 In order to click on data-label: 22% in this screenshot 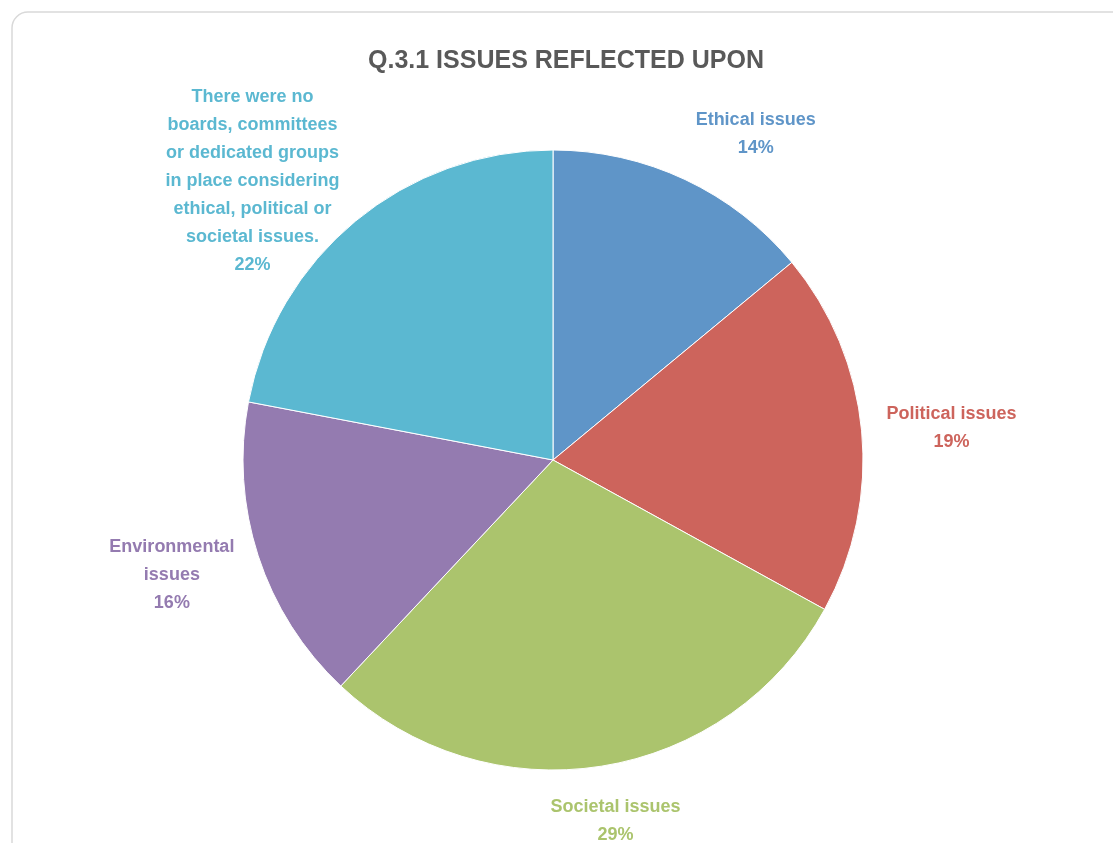, I will do `click(252, 263)`.